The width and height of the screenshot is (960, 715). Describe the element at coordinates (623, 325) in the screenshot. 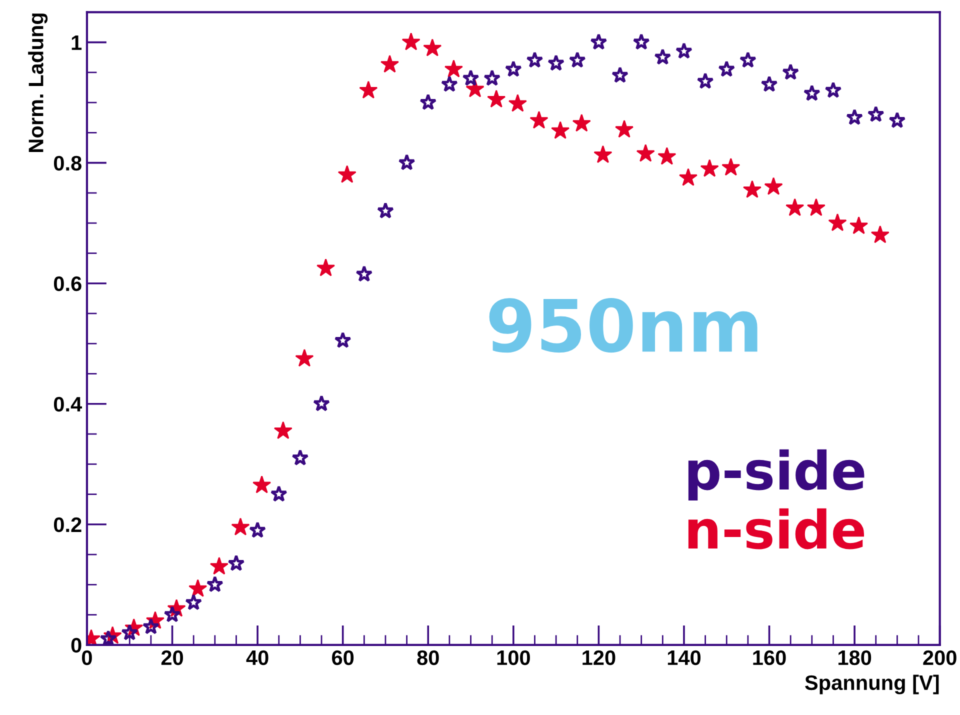

I see `annotation: 950nm` at that location.